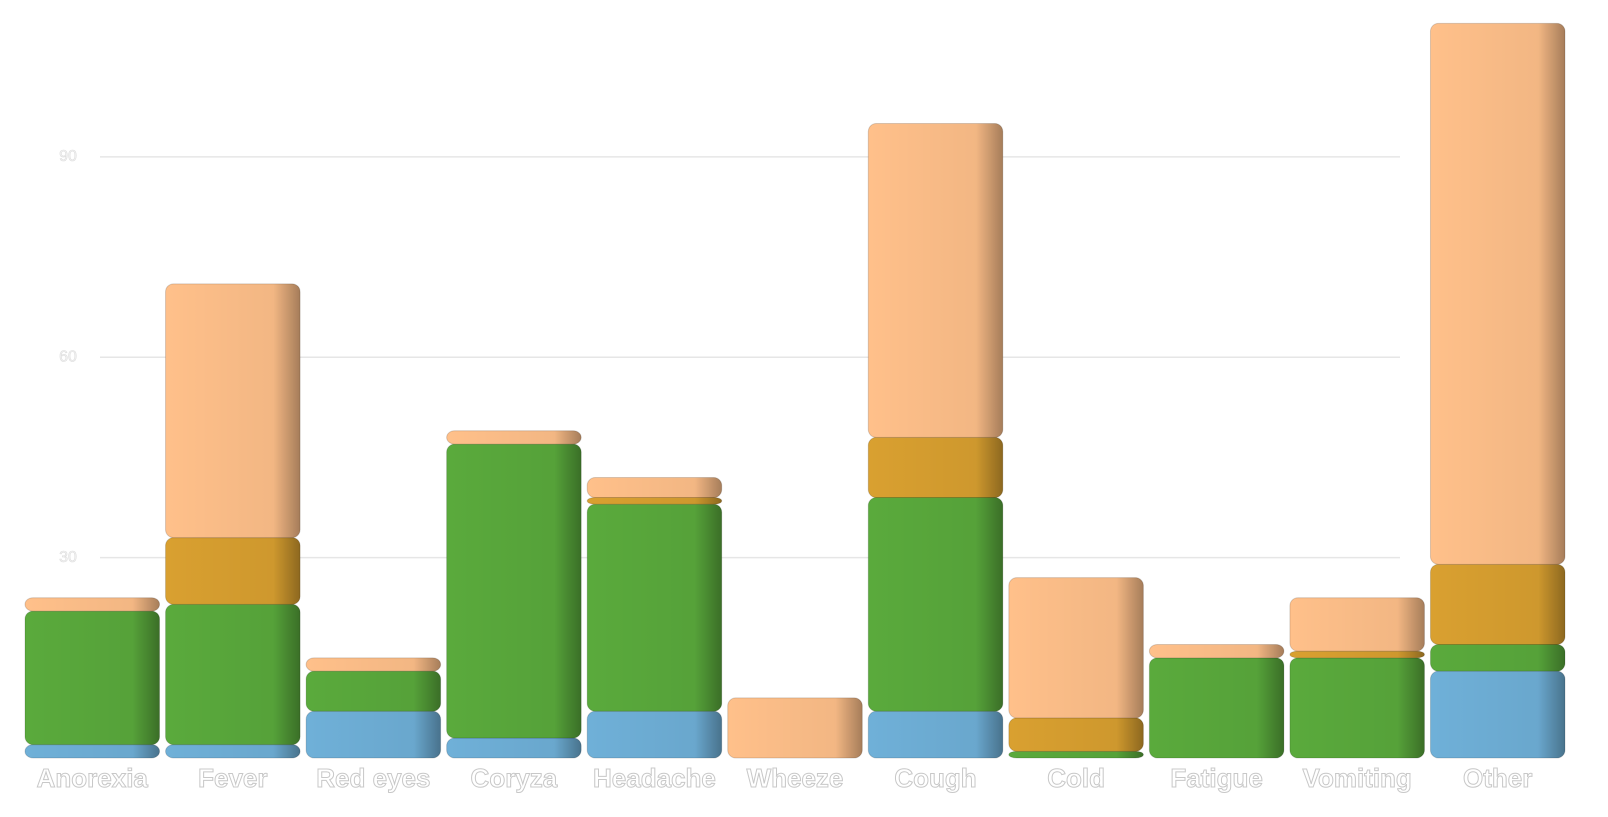 The width and height of the screenshot is (1608, 817). Describe the element at coordinates (1216, 778) in the screenshot. I see `x-tick-label: Fatigue` at that location.